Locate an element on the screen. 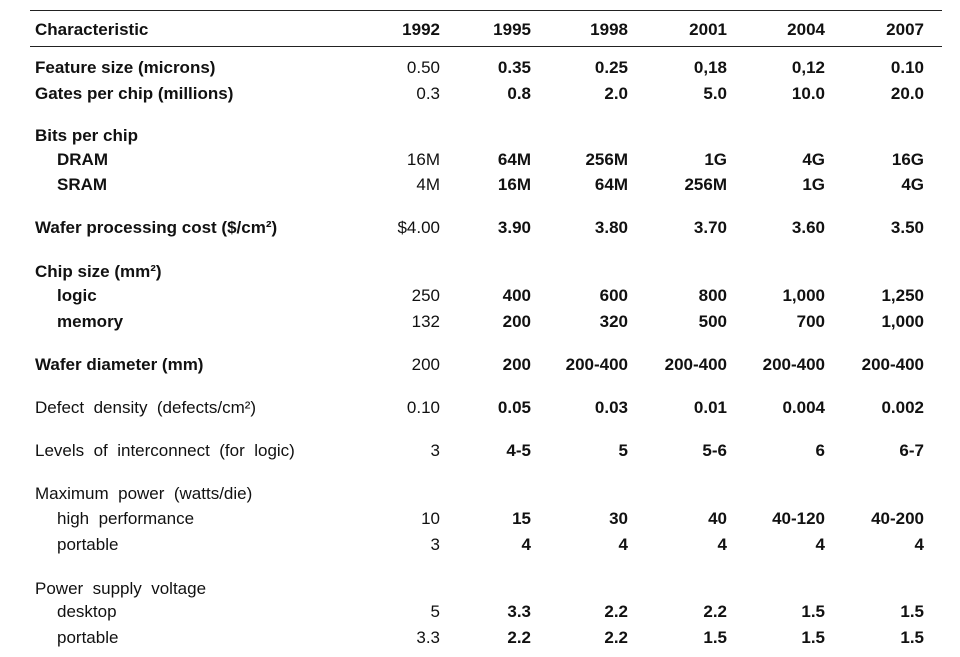 Image resolution: width=960 pixels, height=657 pixels. row-label: logic is located at coordinates (77, 295).